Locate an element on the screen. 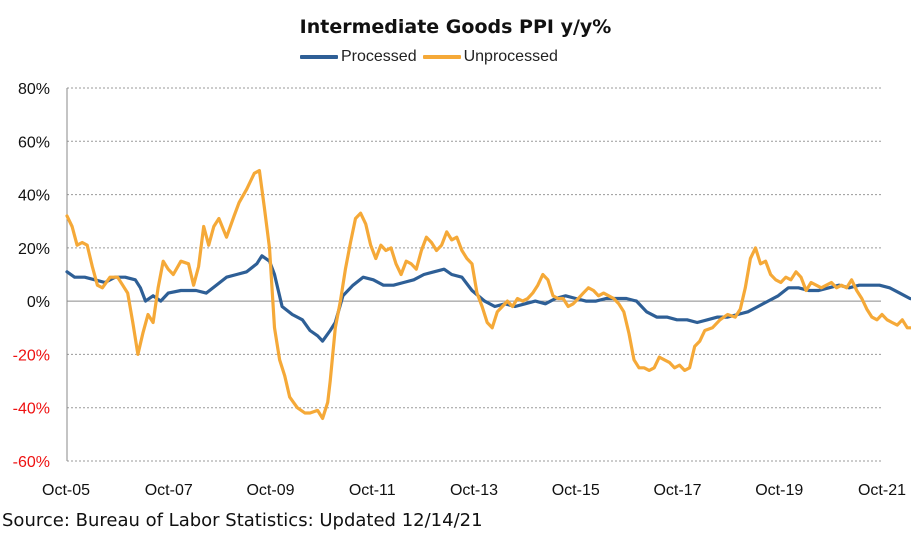 Image resolution: width=911 pixels, height=537 pixels. legend-swatch-processed is located at coordinates (319, 57).